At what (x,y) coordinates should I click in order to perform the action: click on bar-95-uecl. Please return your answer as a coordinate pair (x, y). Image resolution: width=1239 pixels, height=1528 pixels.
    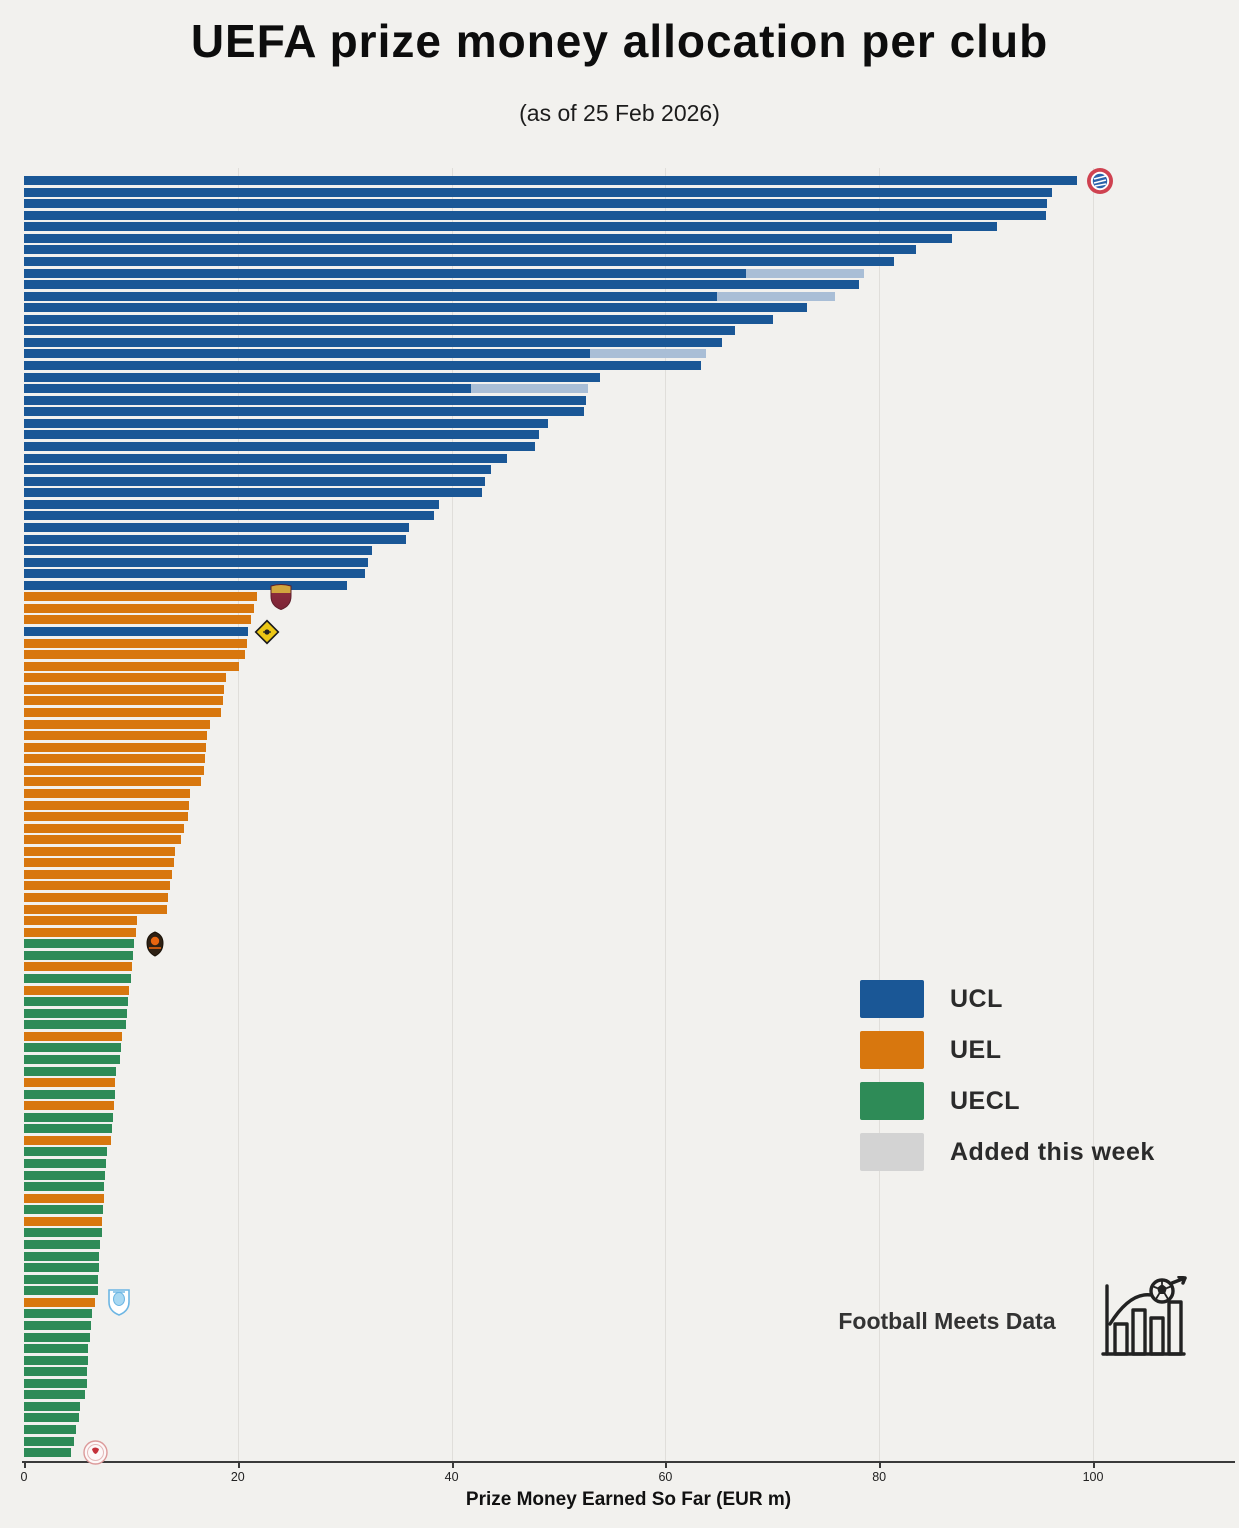
    Looking at the image, I should click on (61, 1268).